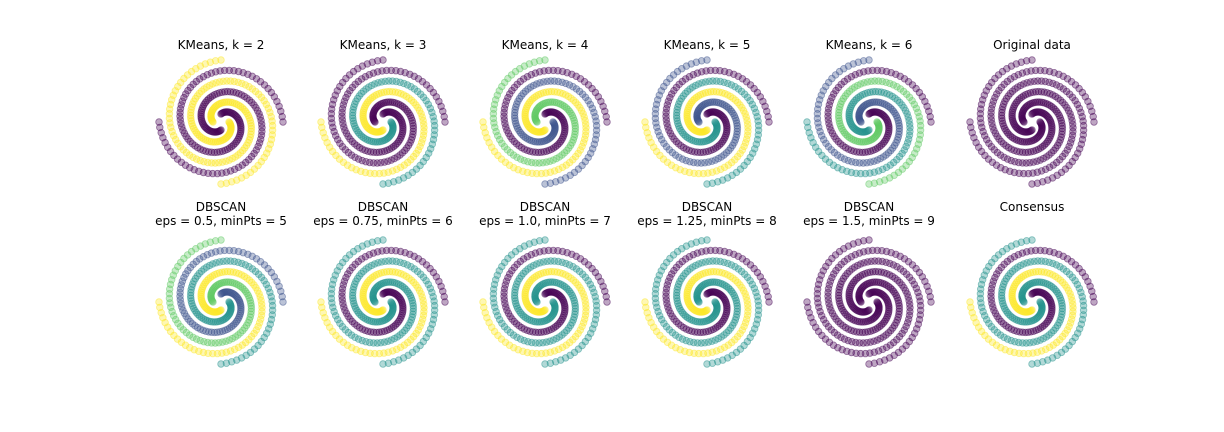 The image size is (1224, 432). I want to click on panel-title-kmeans-3: KMeans, k = 3, so click(383, 45).